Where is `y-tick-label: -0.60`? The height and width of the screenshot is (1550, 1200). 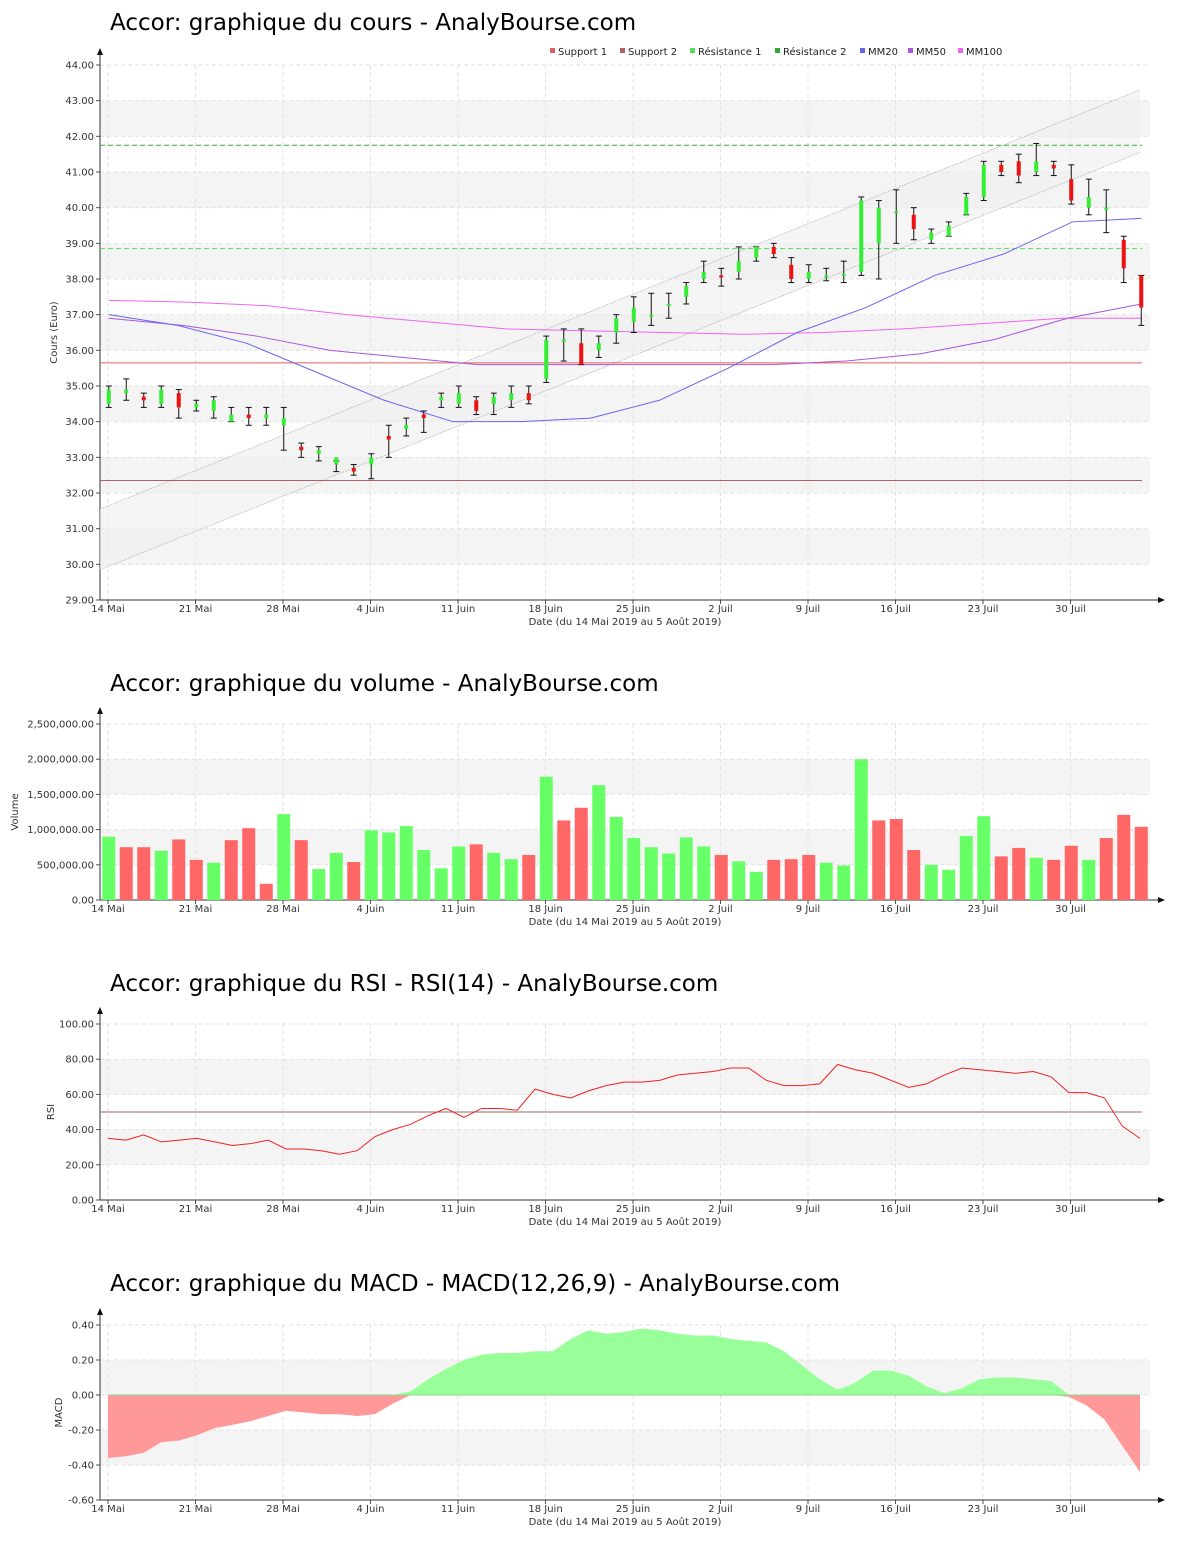
y-tick-label: -0.60 is located at coordinates (81, 1501).